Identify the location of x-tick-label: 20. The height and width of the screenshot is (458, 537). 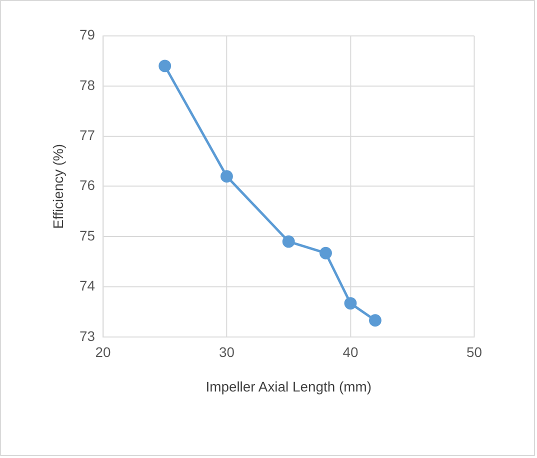
(103, 352).